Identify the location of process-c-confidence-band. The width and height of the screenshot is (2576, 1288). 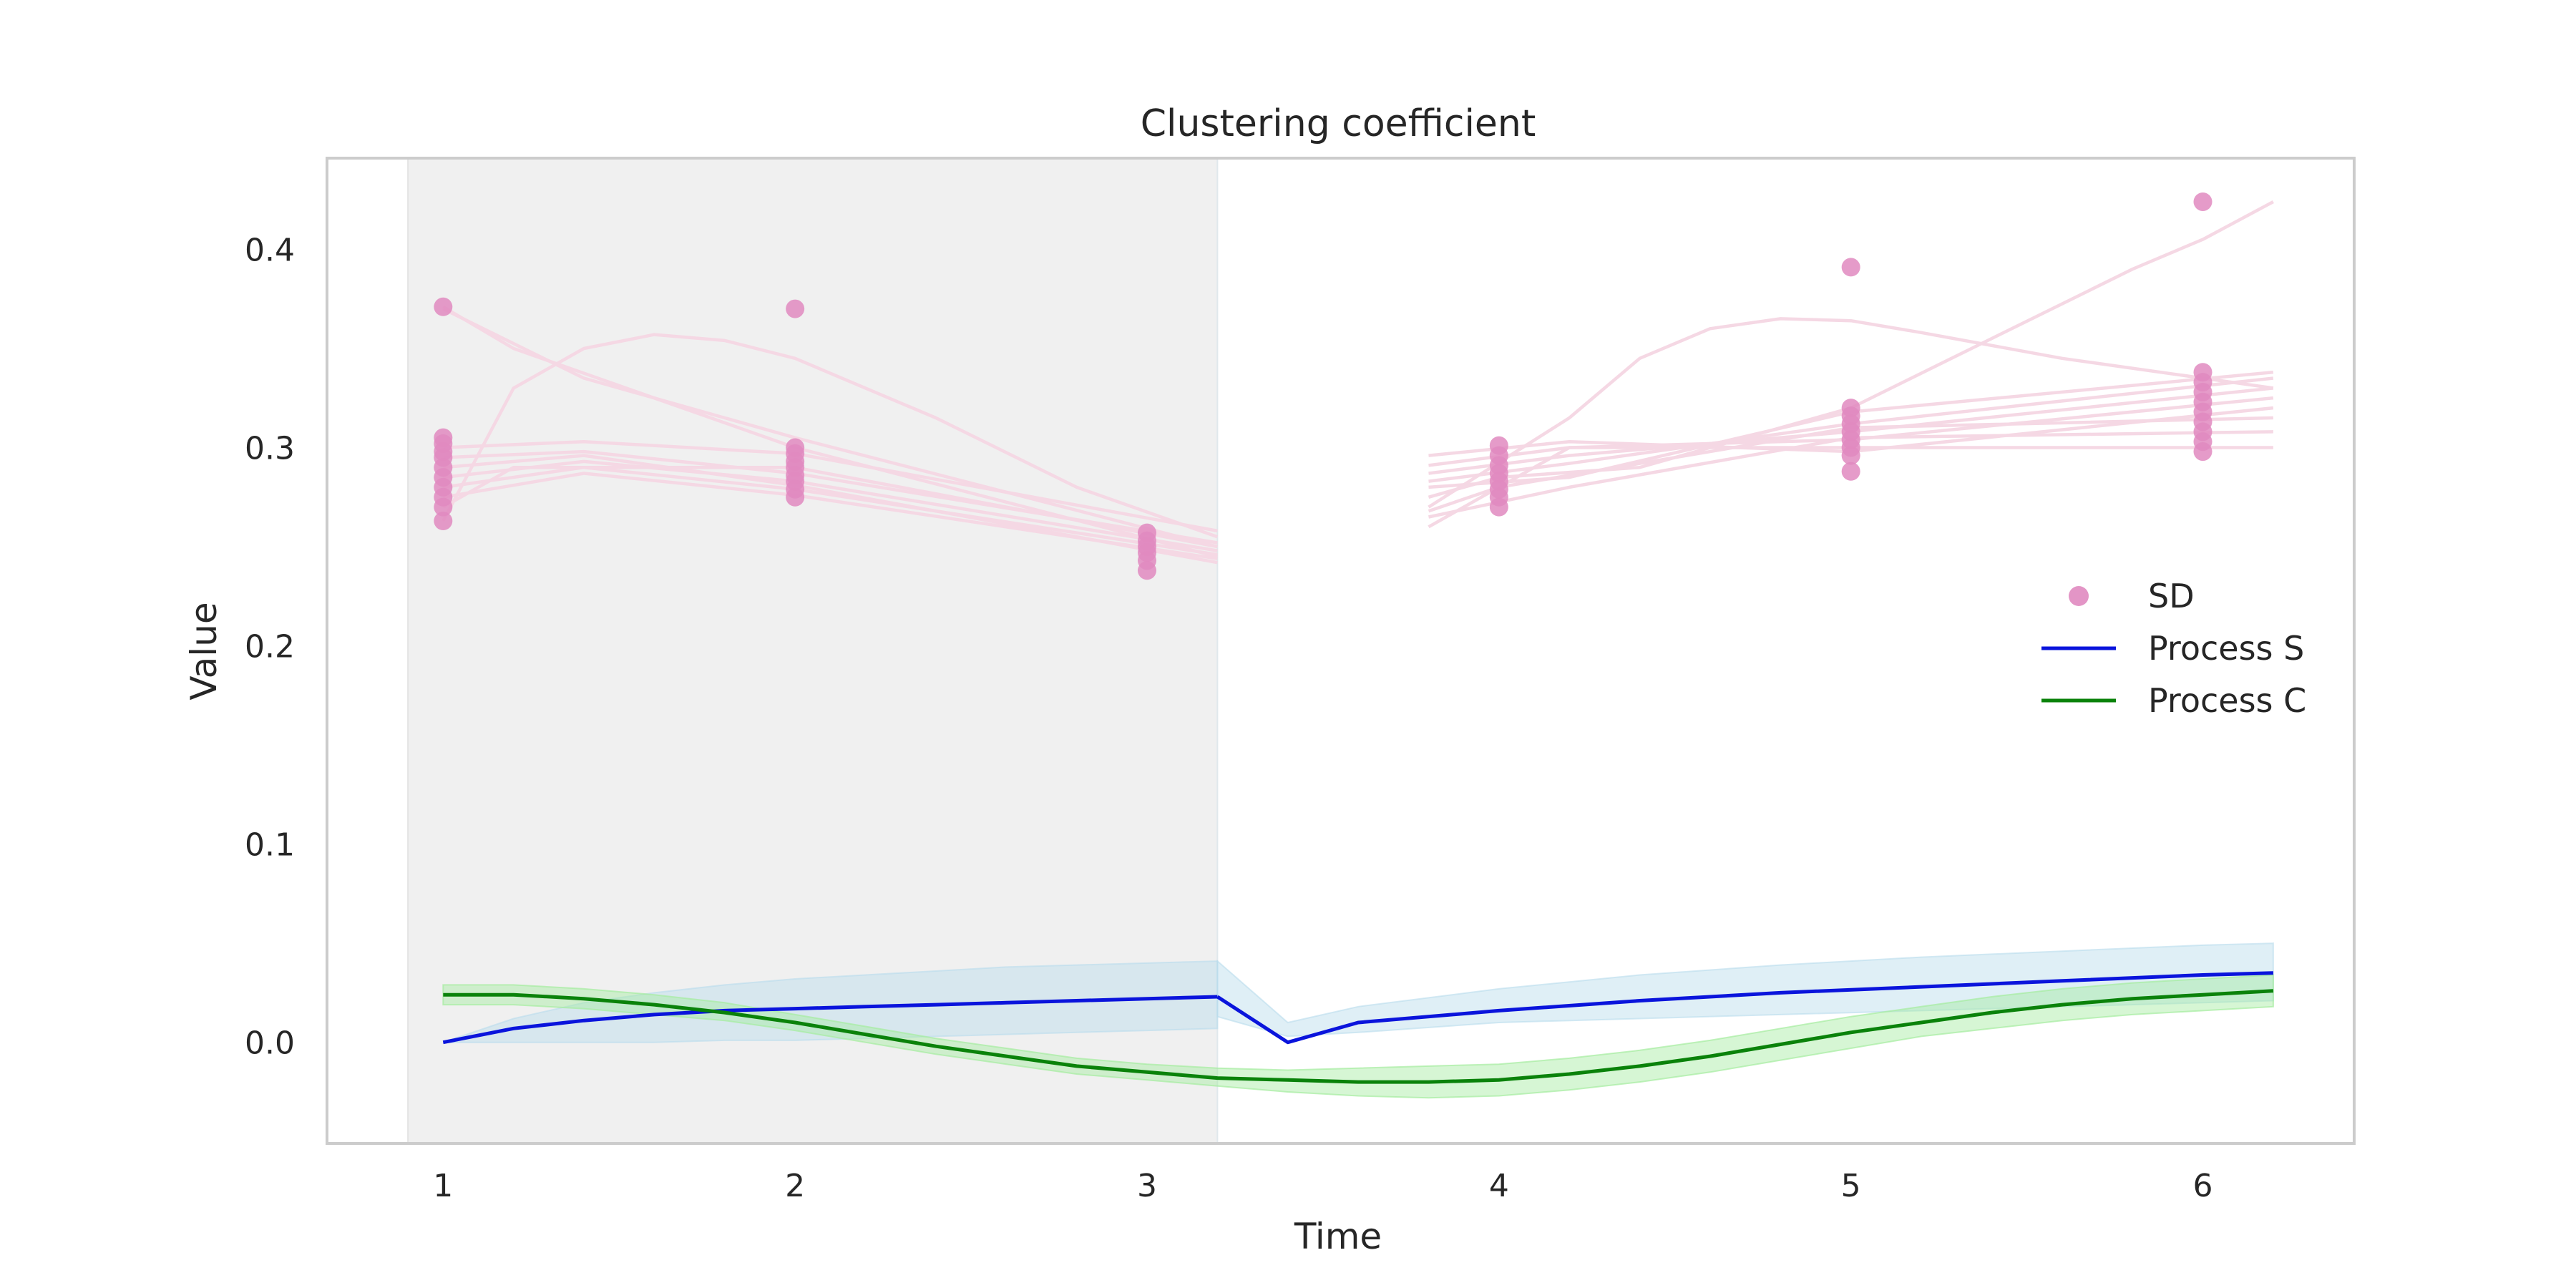
(1358, 1036).